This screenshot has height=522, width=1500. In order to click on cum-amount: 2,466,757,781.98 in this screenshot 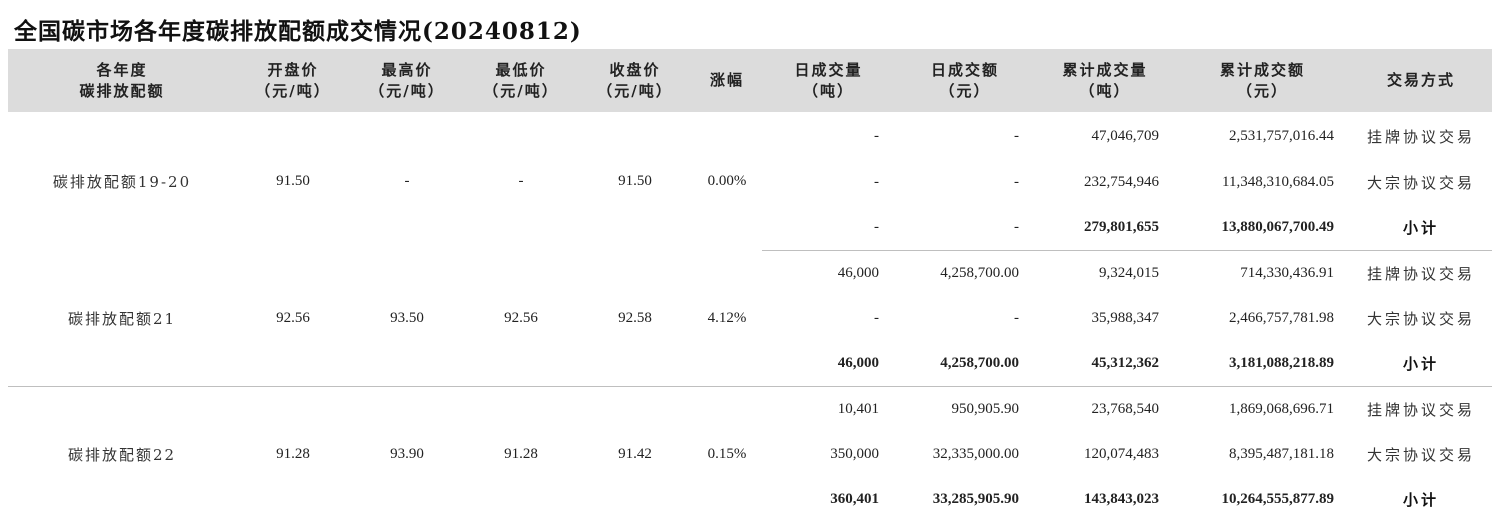, I will do `click(1262, 318)`.